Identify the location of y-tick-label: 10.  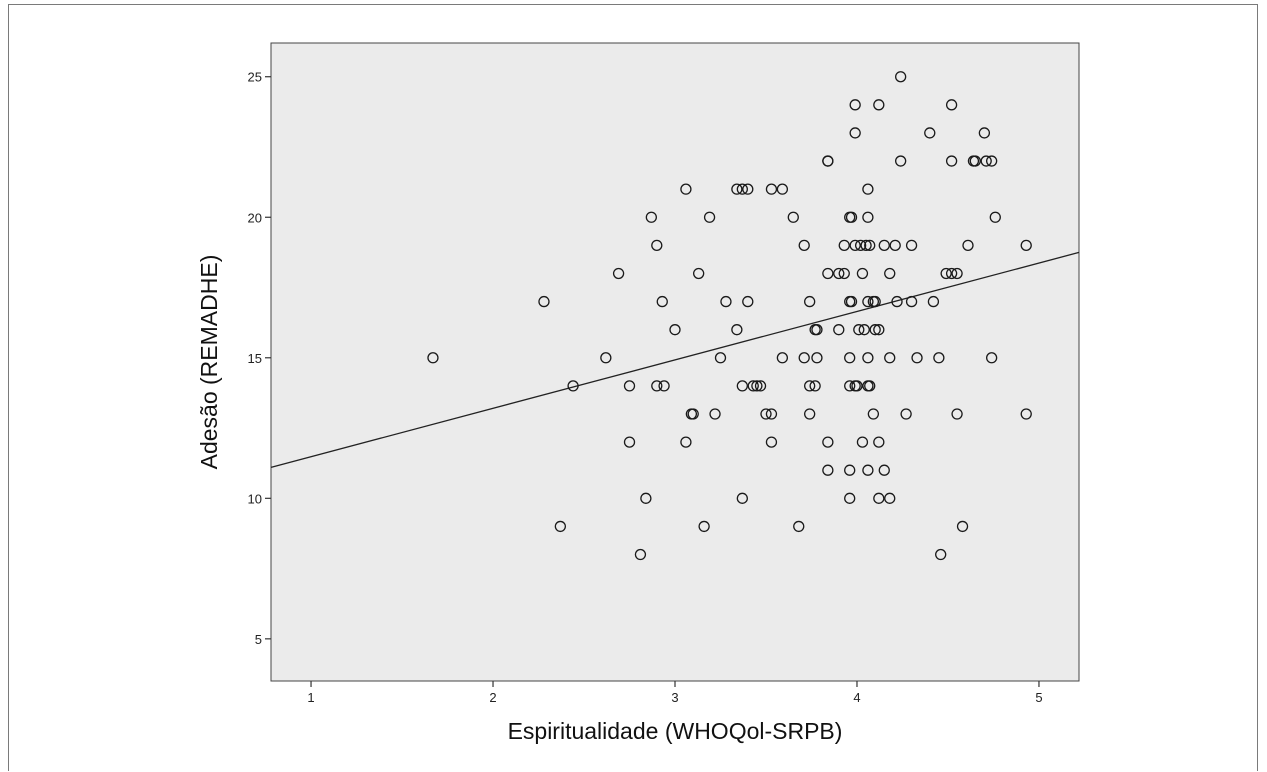
(255, 498).